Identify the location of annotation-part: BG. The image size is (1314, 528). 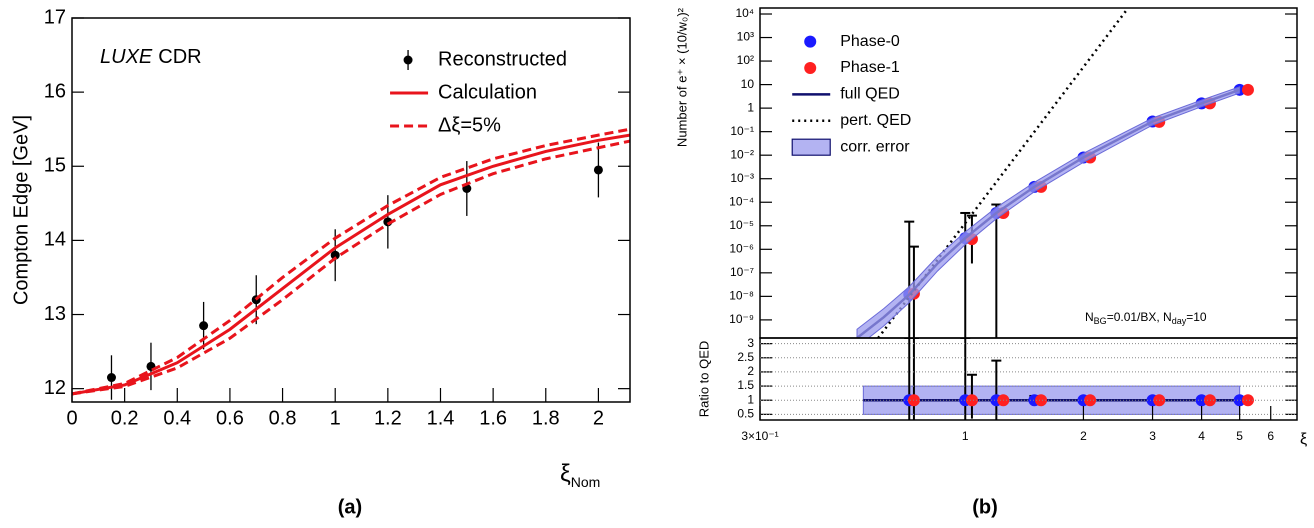
(1100, 321).